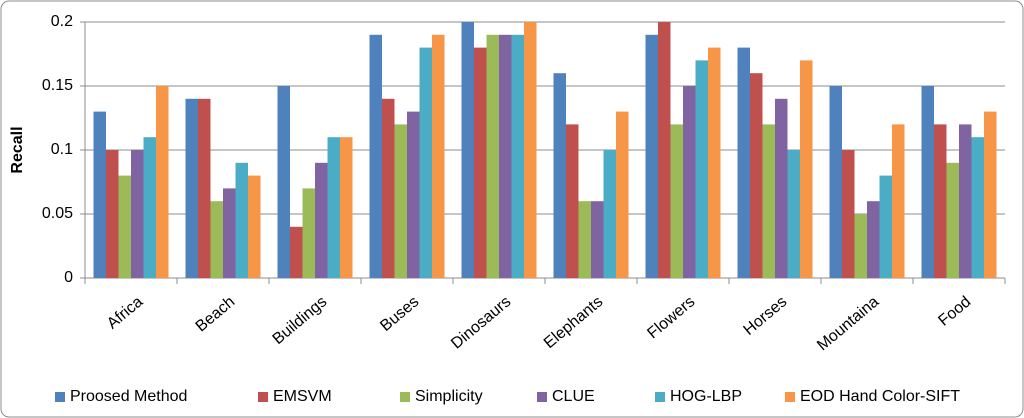 The height and width of the screenshot is (418, 1024). I want to click on y-tick-label: 0.05, so click(57, 213).